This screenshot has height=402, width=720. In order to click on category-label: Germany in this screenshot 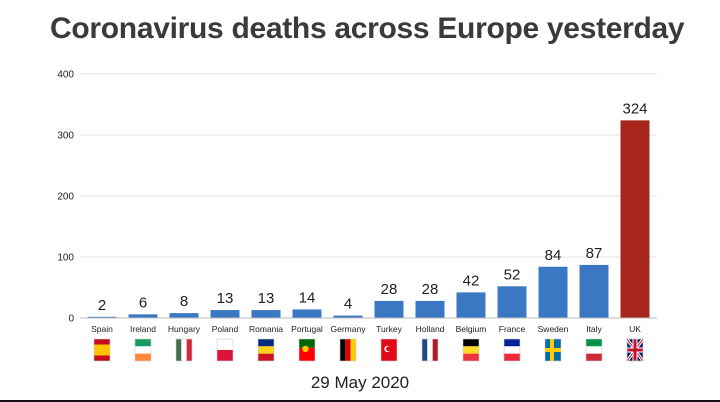, I will do `click(349, 329)`.